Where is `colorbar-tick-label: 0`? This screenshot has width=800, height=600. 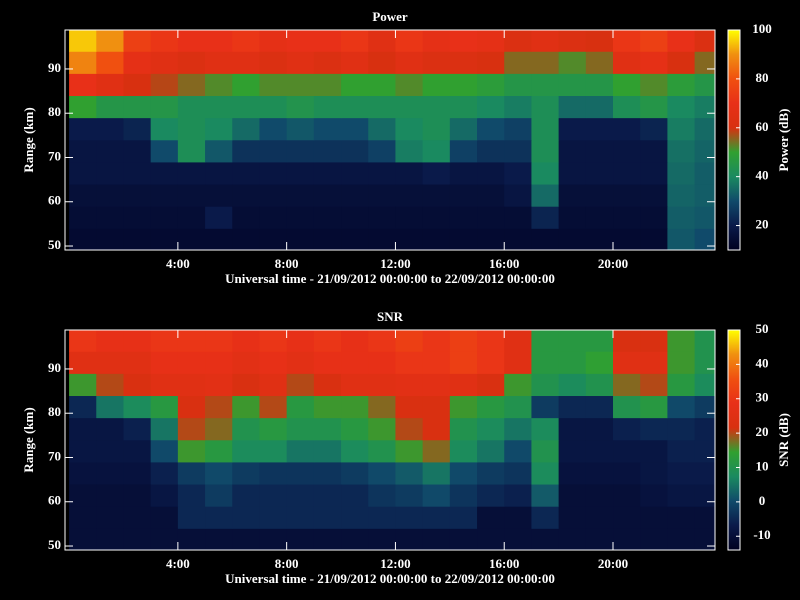
colorbar-tick-label: 0 is located at coordinates (762, 500).